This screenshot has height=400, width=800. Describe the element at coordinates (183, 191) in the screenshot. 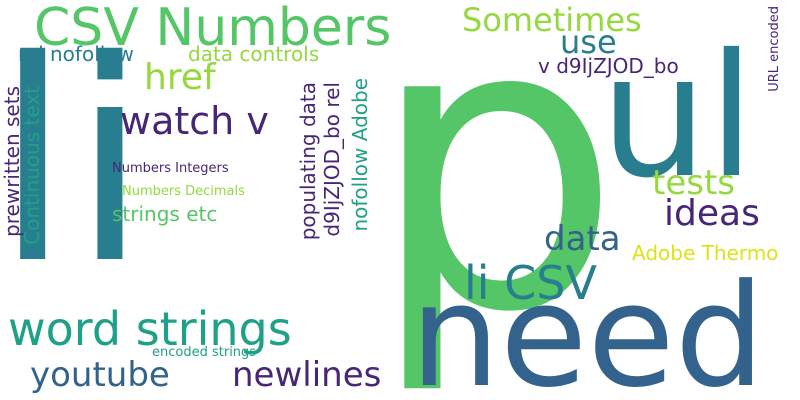

I see `word-numbers-decimals: Numbers Decimals` at that location.